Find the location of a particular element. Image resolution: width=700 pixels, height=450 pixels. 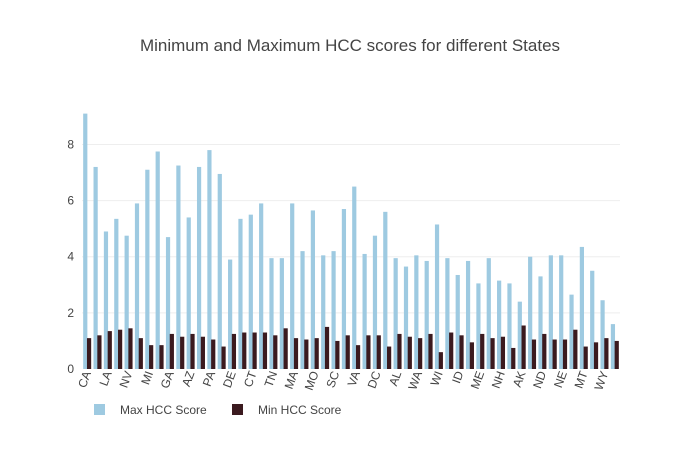

legend-item: Min HCC Score is located at coordinates (287, 410).